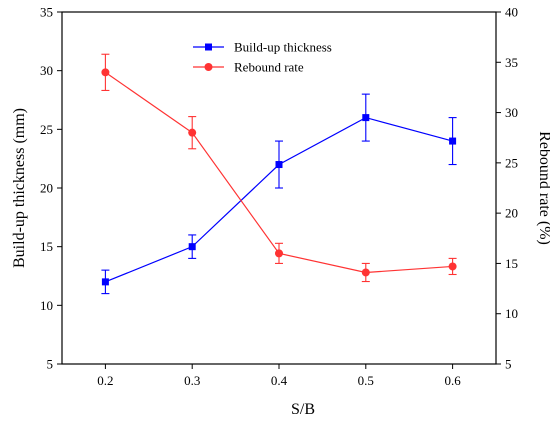 This screenshot has width=550, height=423. Describe the element at coordinates (50, 364) in the screenshot. I see `left-y-tick-label: 5` at that location.